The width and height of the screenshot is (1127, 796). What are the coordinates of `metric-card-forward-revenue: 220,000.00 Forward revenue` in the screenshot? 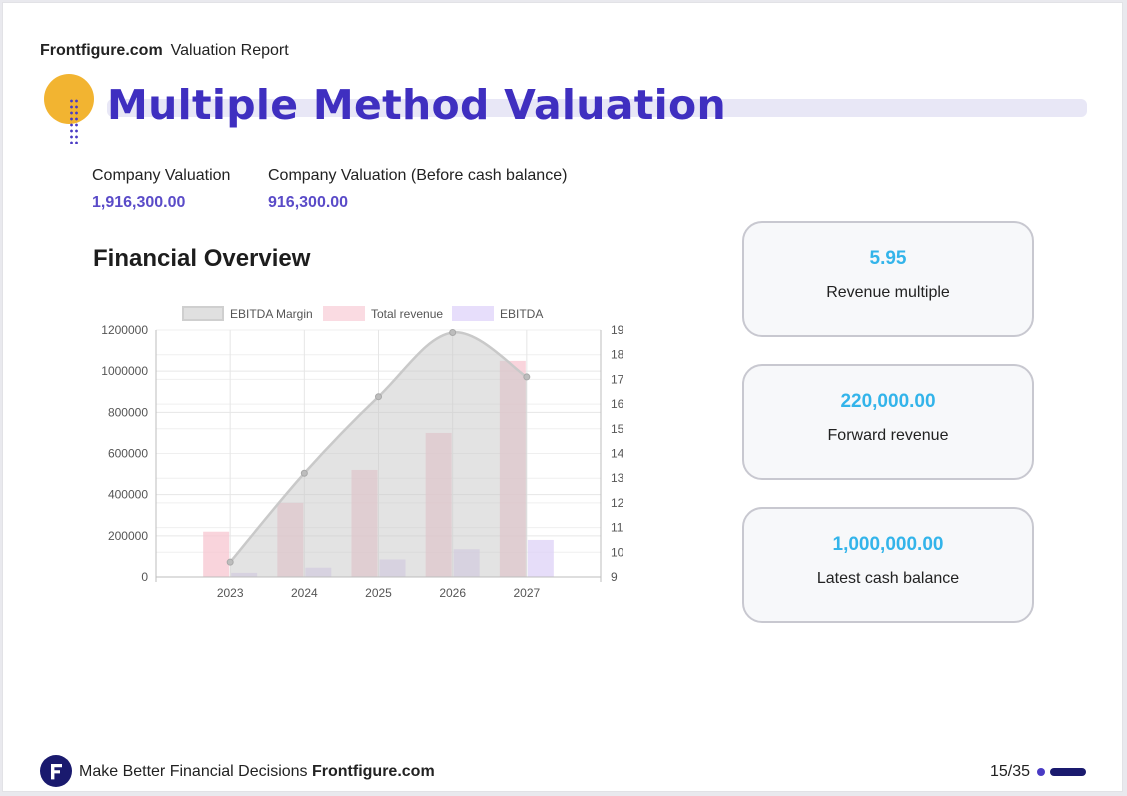 It's located at (888, 422).